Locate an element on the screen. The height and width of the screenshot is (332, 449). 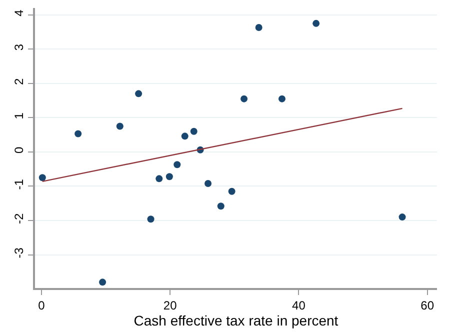
x-axis-title: Cash effective tax rate in percent is located at coordinates (236, 320).